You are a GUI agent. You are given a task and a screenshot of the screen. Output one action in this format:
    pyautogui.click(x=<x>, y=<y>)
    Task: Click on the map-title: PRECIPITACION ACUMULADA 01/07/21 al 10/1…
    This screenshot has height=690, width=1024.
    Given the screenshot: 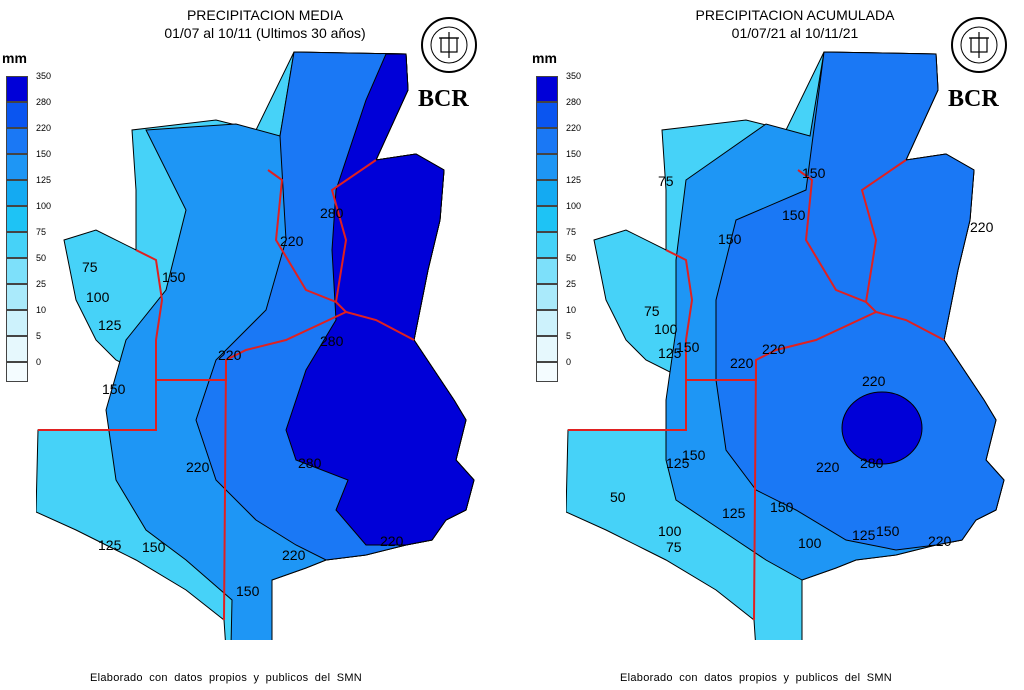 What is the action you would take?
    pyautogui.click(x=795, y=24)
    